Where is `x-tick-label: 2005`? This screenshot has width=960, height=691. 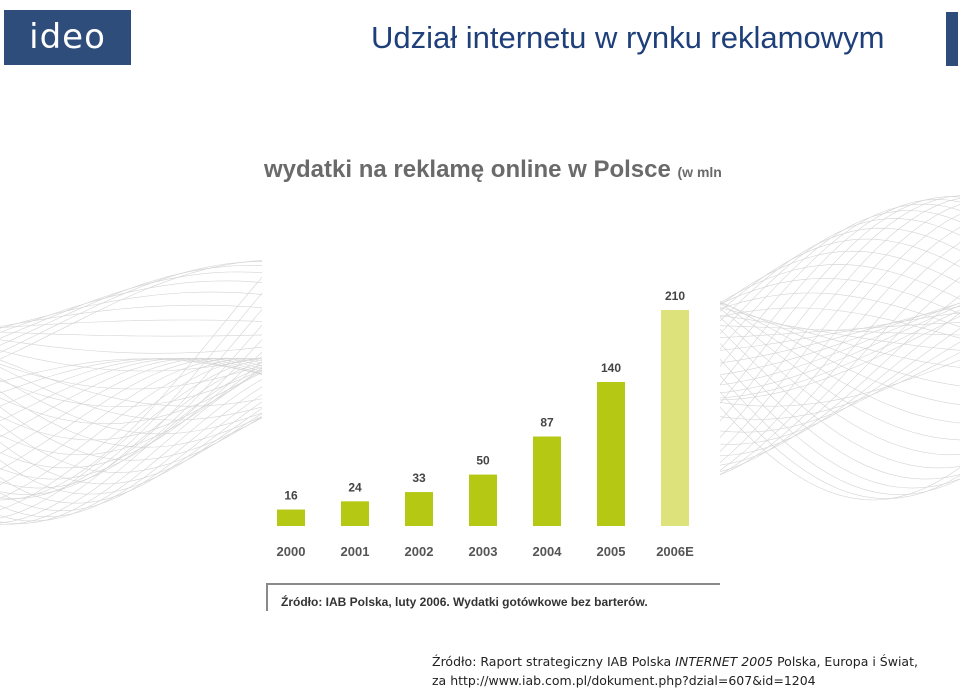
x-tick-label: 2005 is located at coordinates (611, 551).